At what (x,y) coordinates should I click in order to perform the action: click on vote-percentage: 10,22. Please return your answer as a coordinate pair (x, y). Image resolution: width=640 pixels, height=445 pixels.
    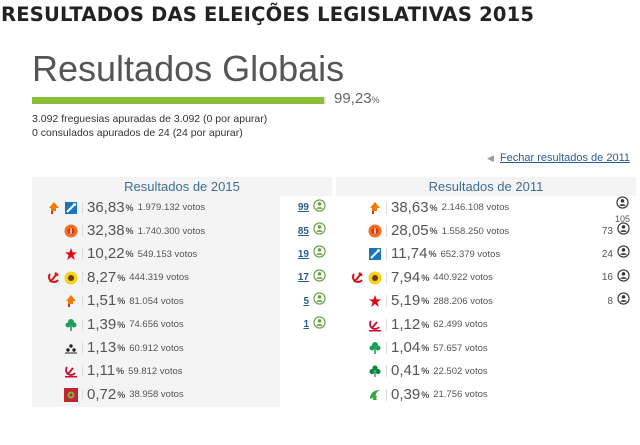
    Looking at the image, I should click on (106, 254).